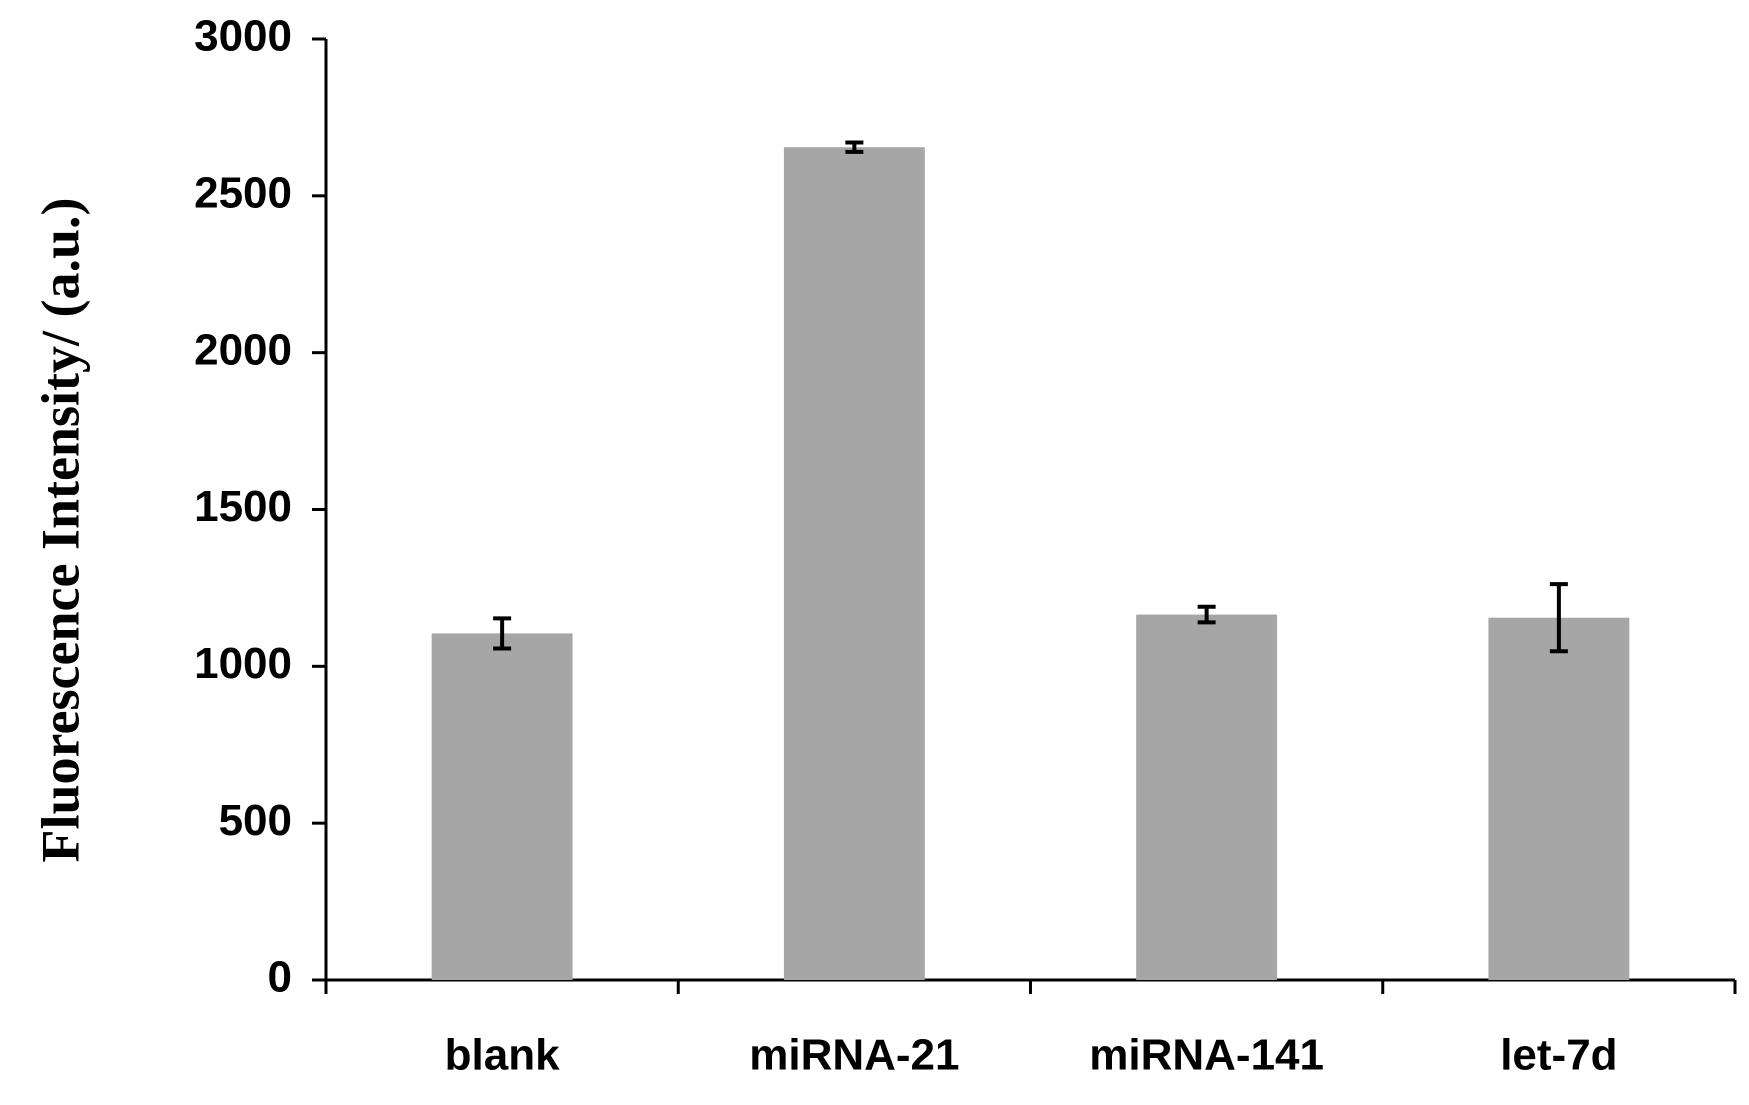  I want to click on y-tick-label: 500, so click(255, 820).